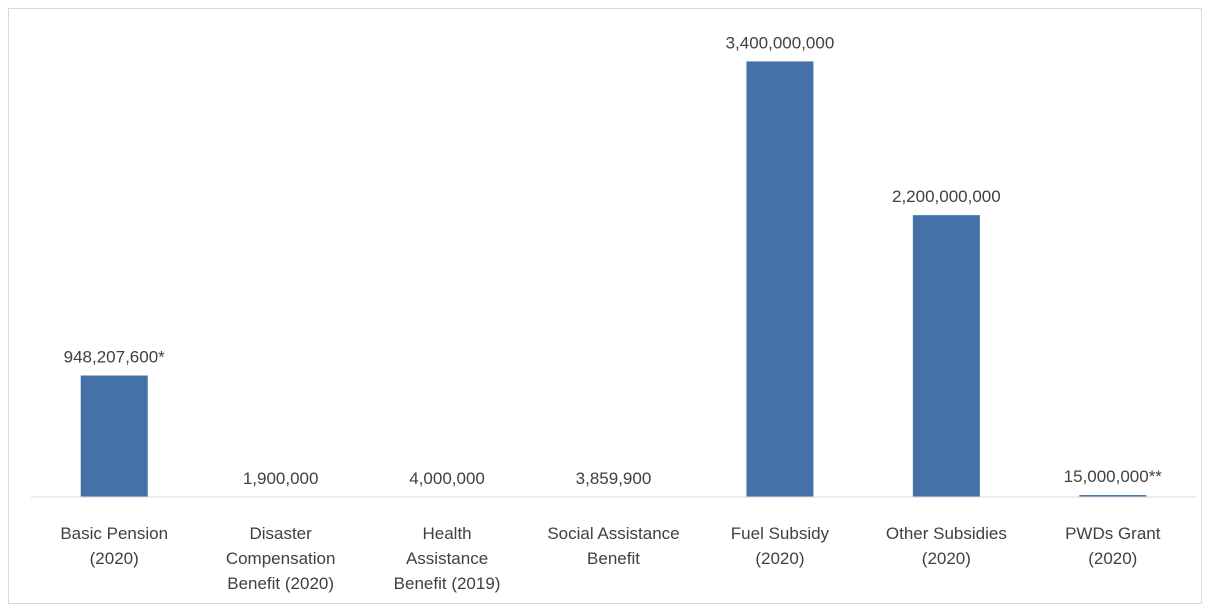 Image resolution: width=1212 pixels, height=614 pixels. What do you see at coordinates (1113, 533) in the screenshot?
I see `category-label-line: PWDs Grant` at bounding box center [1113, 533].